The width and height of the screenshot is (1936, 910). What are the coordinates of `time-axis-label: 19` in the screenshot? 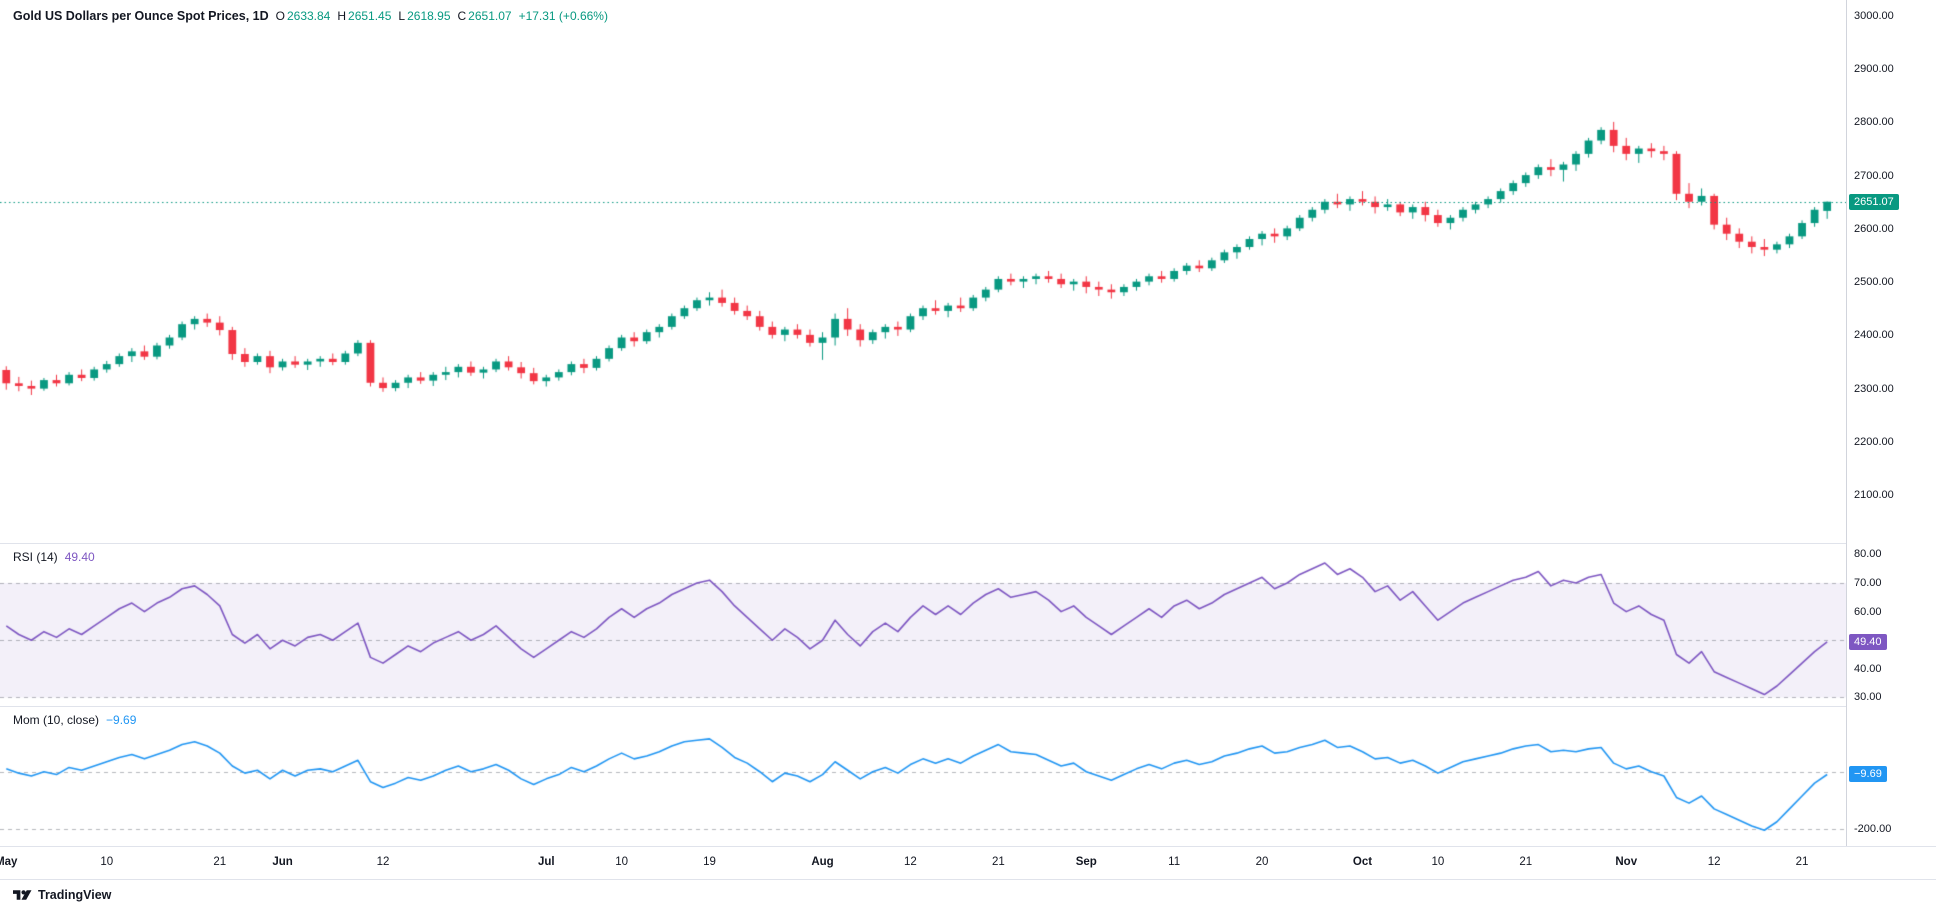 It's located at (709, 862).